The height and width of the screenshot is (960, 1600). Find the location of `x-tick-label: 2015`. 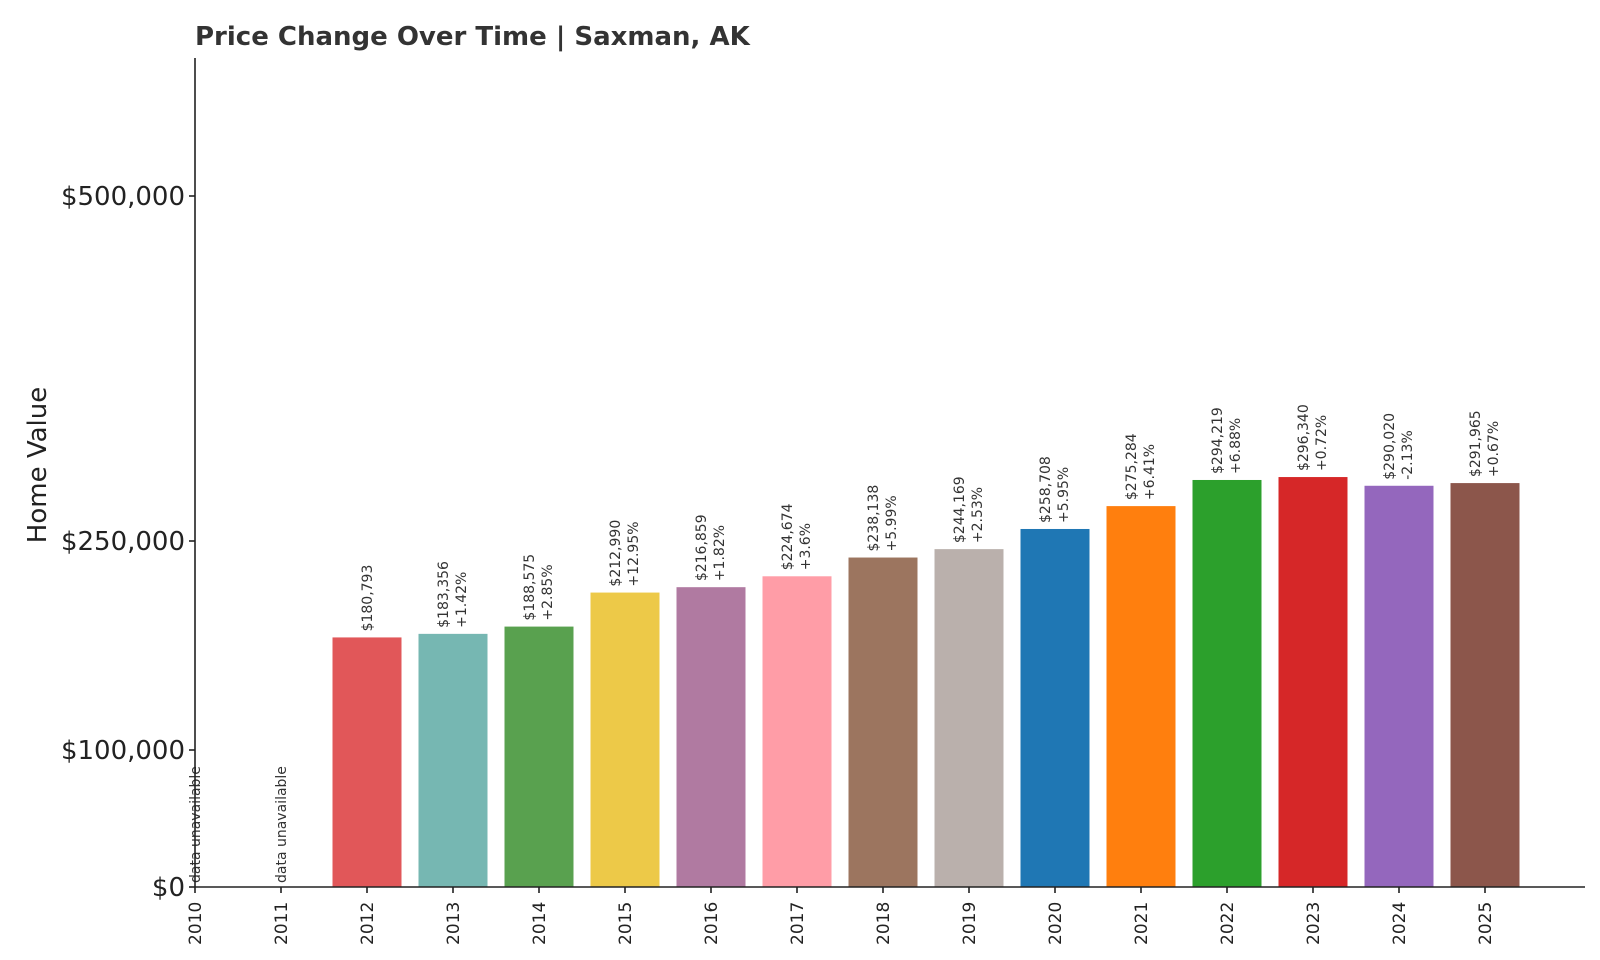

x-tick-label: 2015 is located at coordinates (626, 923).